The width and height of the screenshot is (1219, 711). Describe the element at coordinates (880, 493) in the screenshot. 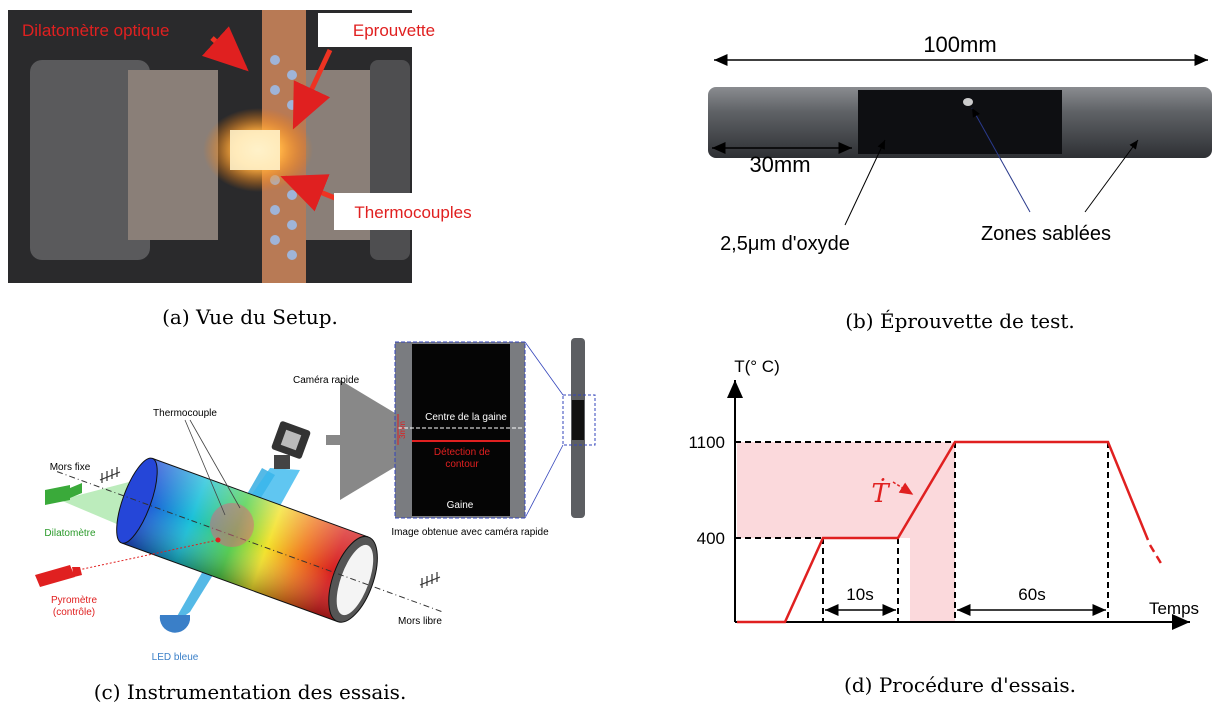

I see `label: Ṫ` at that location.